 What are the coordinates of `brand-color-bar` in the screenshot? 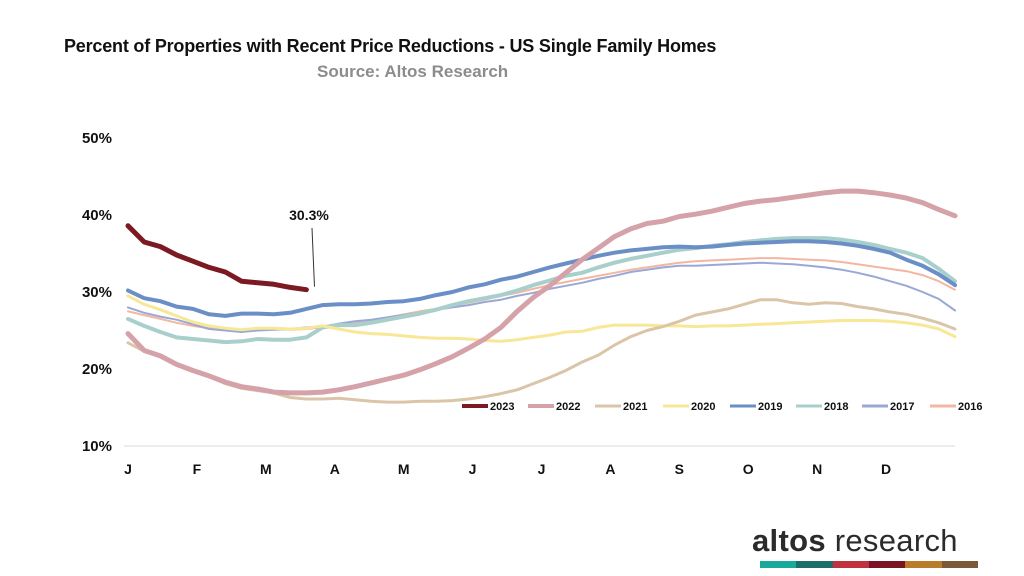 It's located at (869, 564).